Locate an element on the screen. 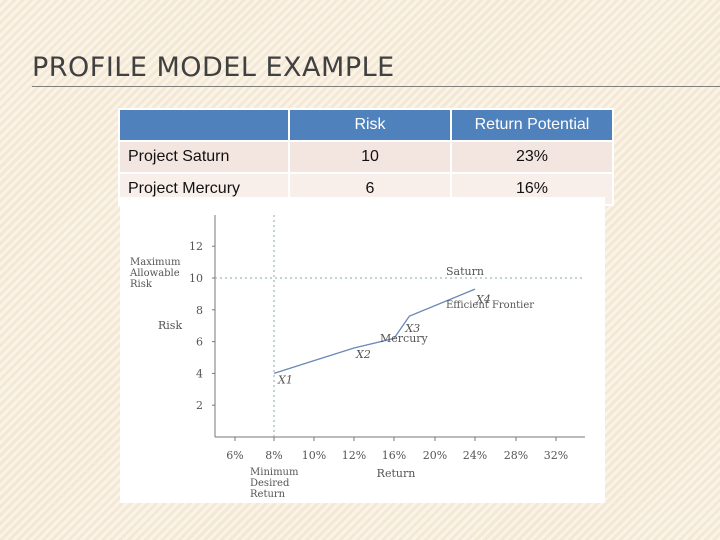  x-tick-label: 6% is located at coordinates (234, 455).